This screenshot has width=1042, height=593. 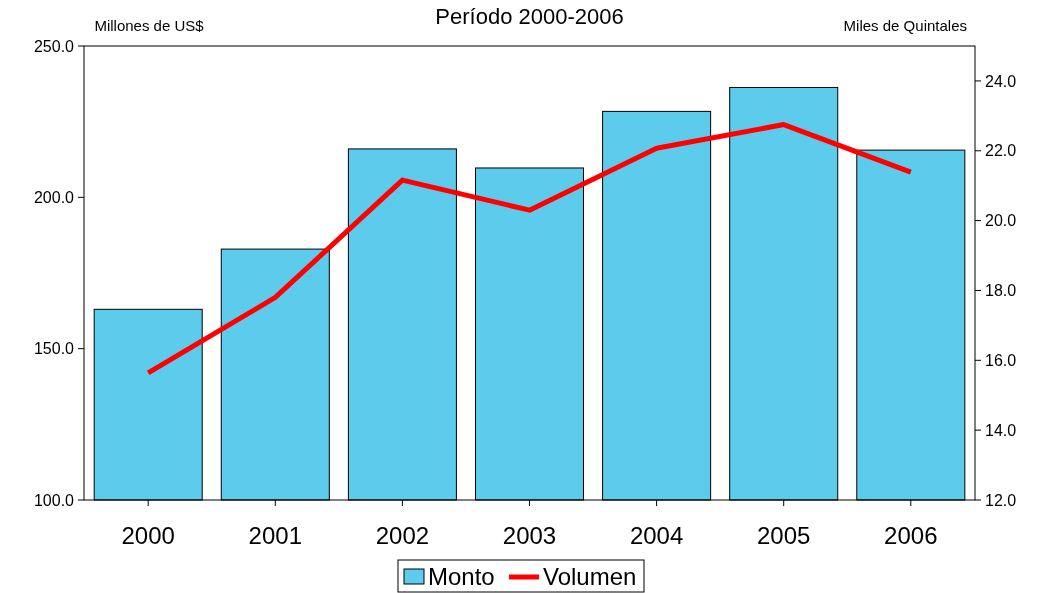 What do you see at coordinates (784, 535) in the screenshot?
I see `x-tick-label: 2005` at bounding box center [784, 535].